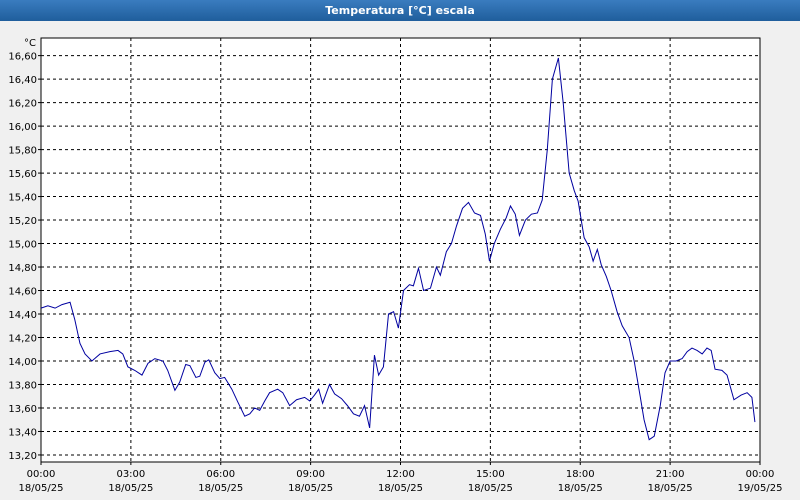  Describe the element at coordinates (400, 10) in the screenshot. I see `title-bar: Temperatura [°C] escala` at that location.